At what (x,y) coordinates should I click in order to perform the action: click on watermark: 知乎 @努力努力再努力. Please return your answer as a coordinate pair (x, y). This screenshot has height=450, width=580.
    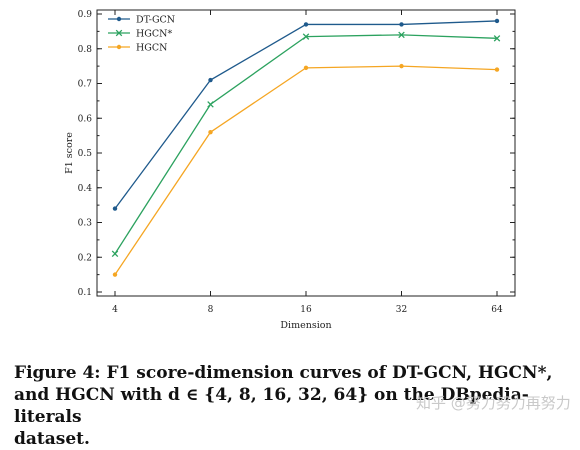
    Looking at the image, I should click on (493, 403).